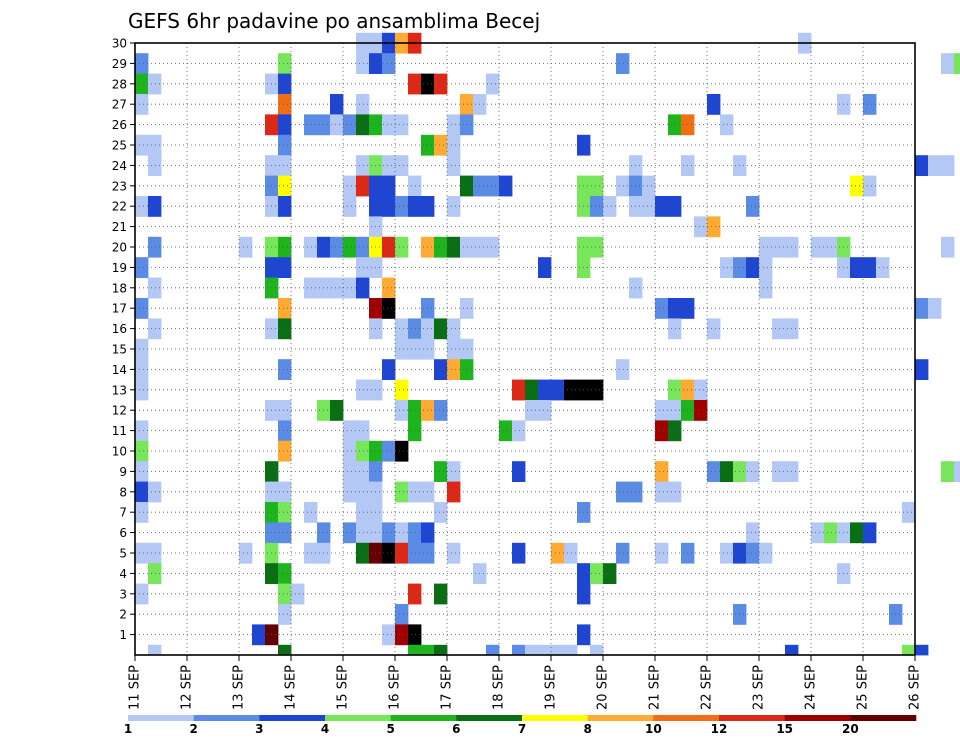 Image resolution: width=960 pixels, height=746 pixels. Describe the element at coordinates (187, 687) in the screenshot. I see `x-tick-label: 12 SEP` at that location.